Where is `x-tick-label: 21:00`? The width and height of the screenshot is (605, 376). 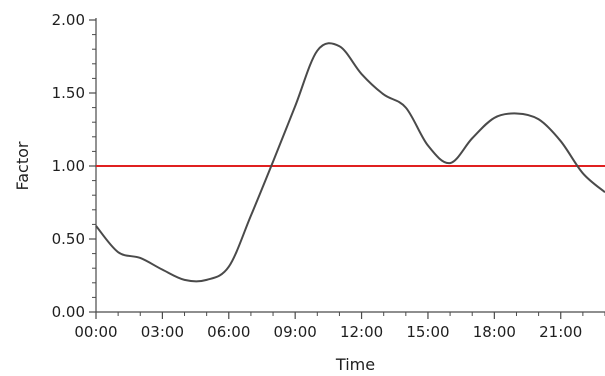 x-tick-label: 21:00 is located at coordinates (560, 332).